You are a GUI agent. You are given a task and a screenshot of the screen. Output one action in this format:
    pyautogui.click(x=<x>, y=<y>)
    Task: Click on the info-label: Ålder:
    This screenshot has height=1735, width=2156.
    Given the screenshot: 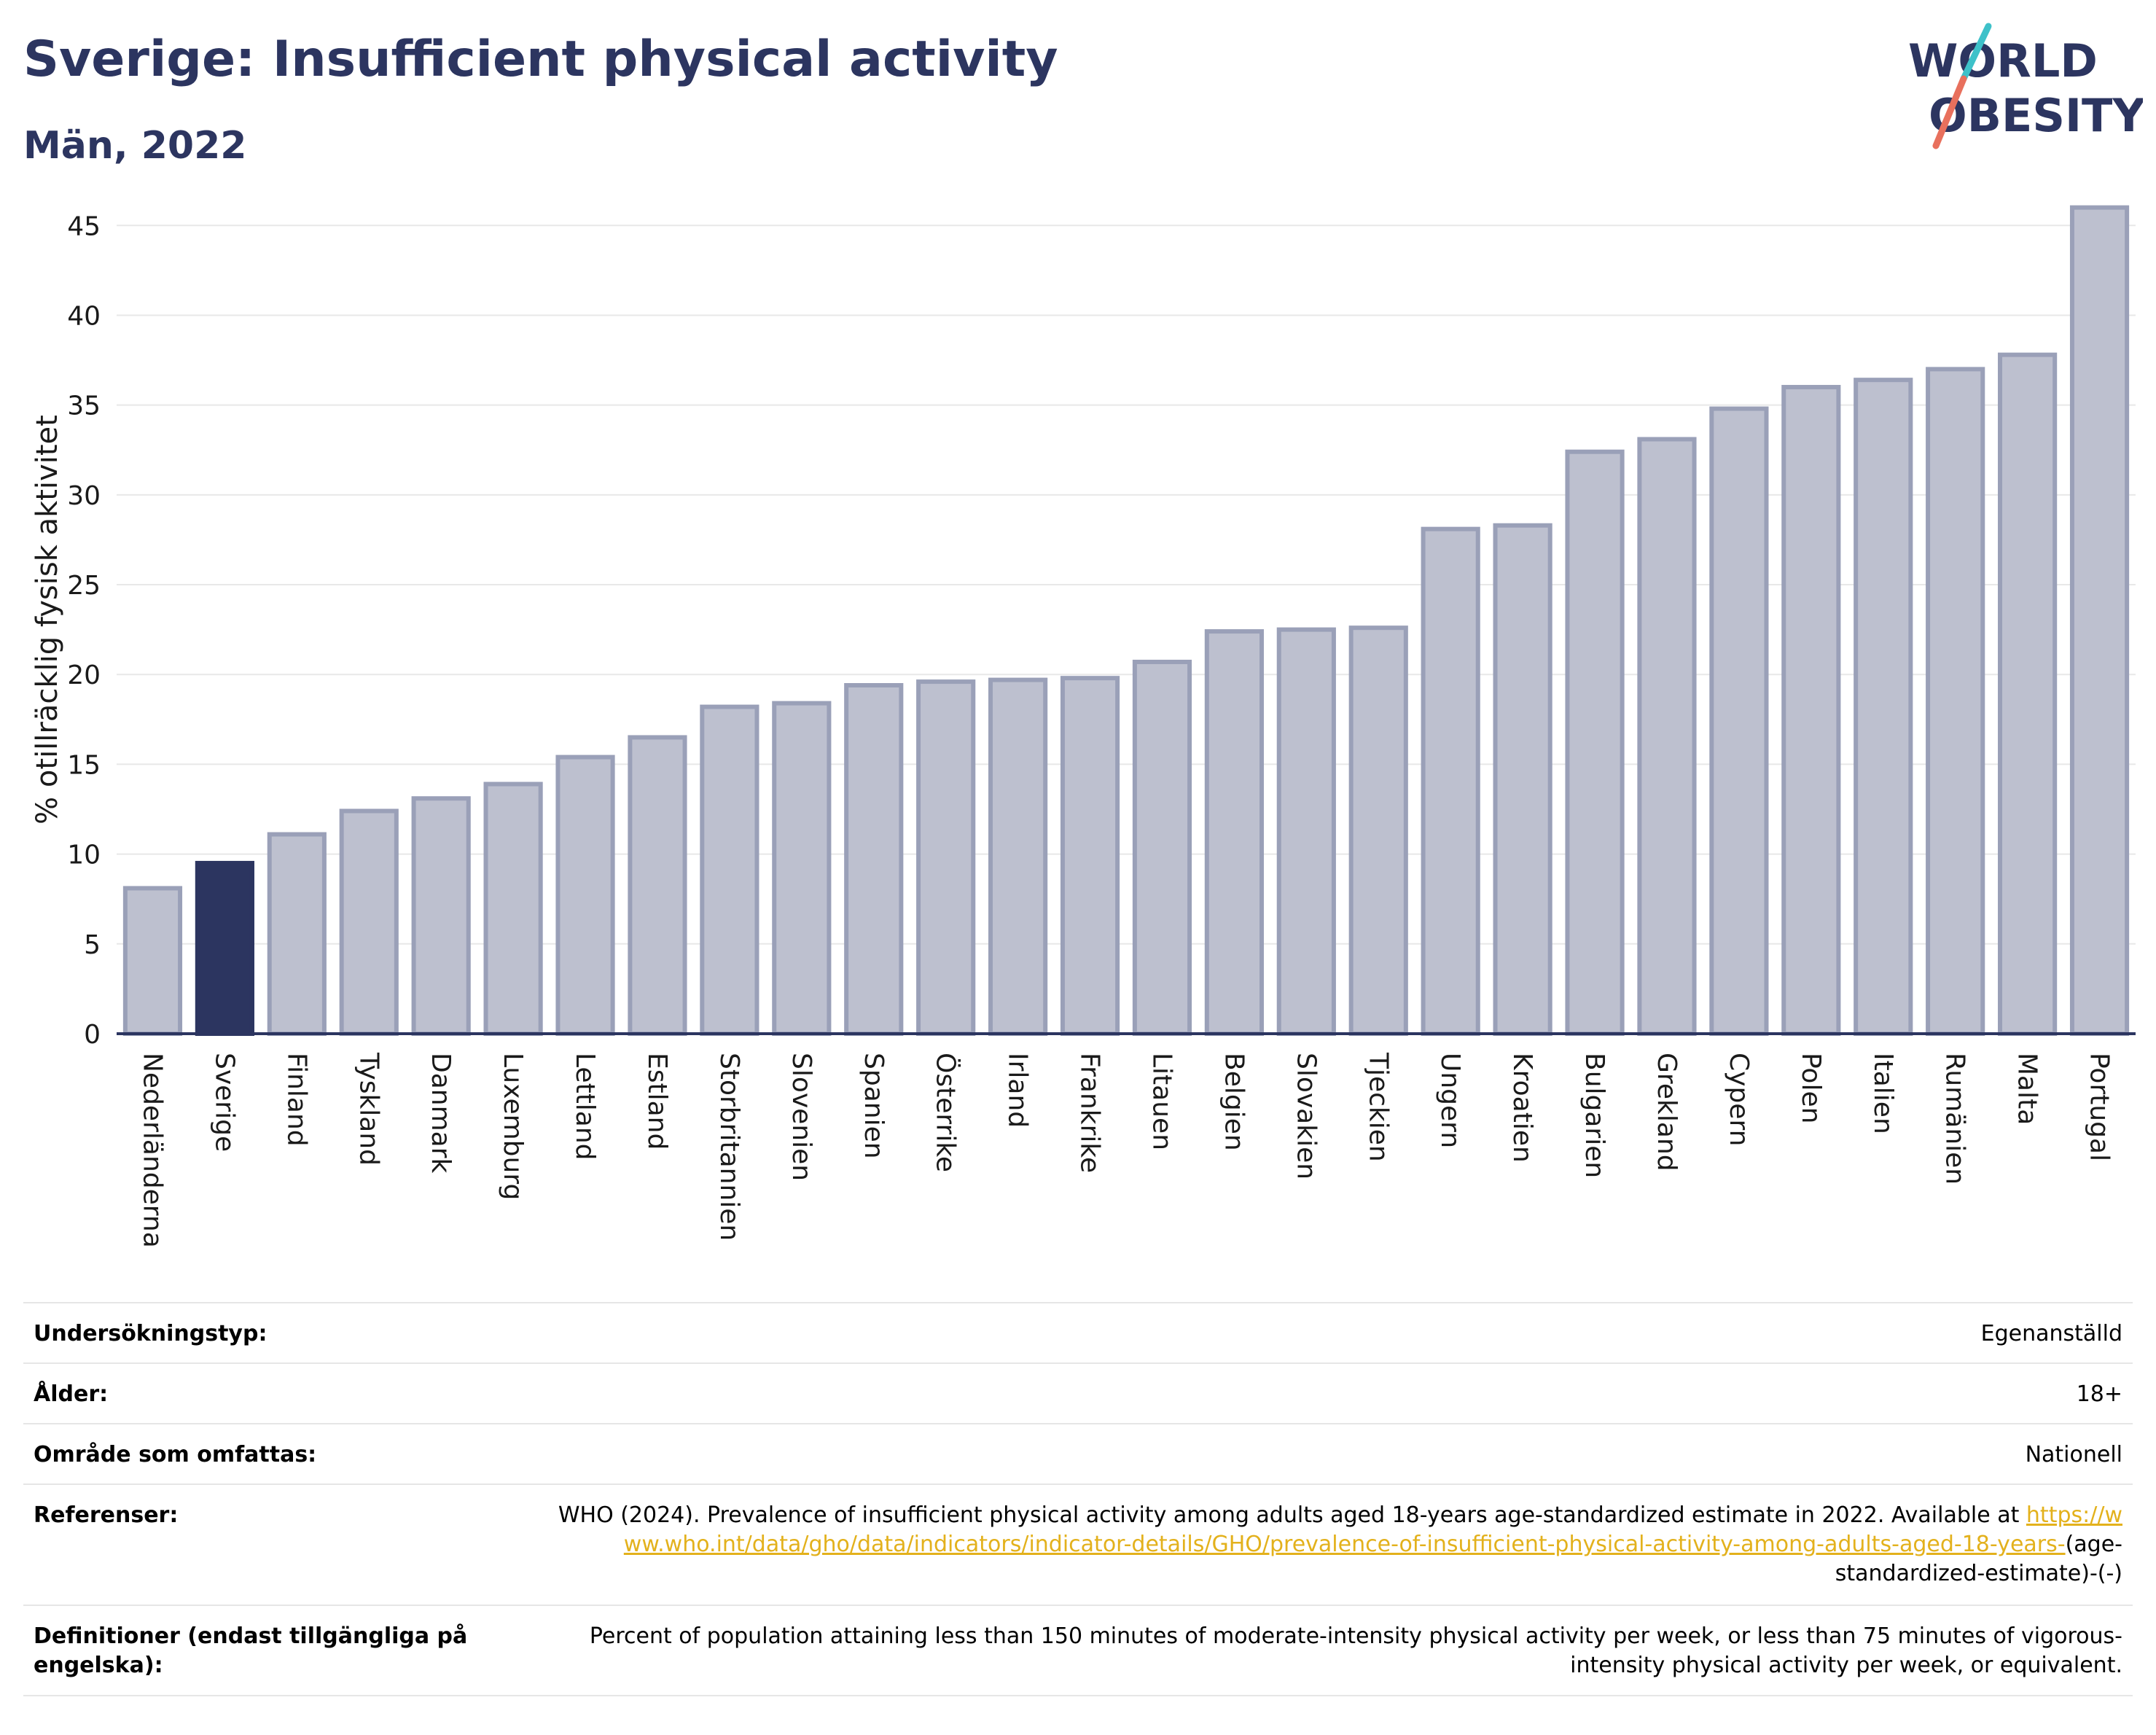 What is the action you would take?
    pyautogui.click(x=71, y=1394)
    